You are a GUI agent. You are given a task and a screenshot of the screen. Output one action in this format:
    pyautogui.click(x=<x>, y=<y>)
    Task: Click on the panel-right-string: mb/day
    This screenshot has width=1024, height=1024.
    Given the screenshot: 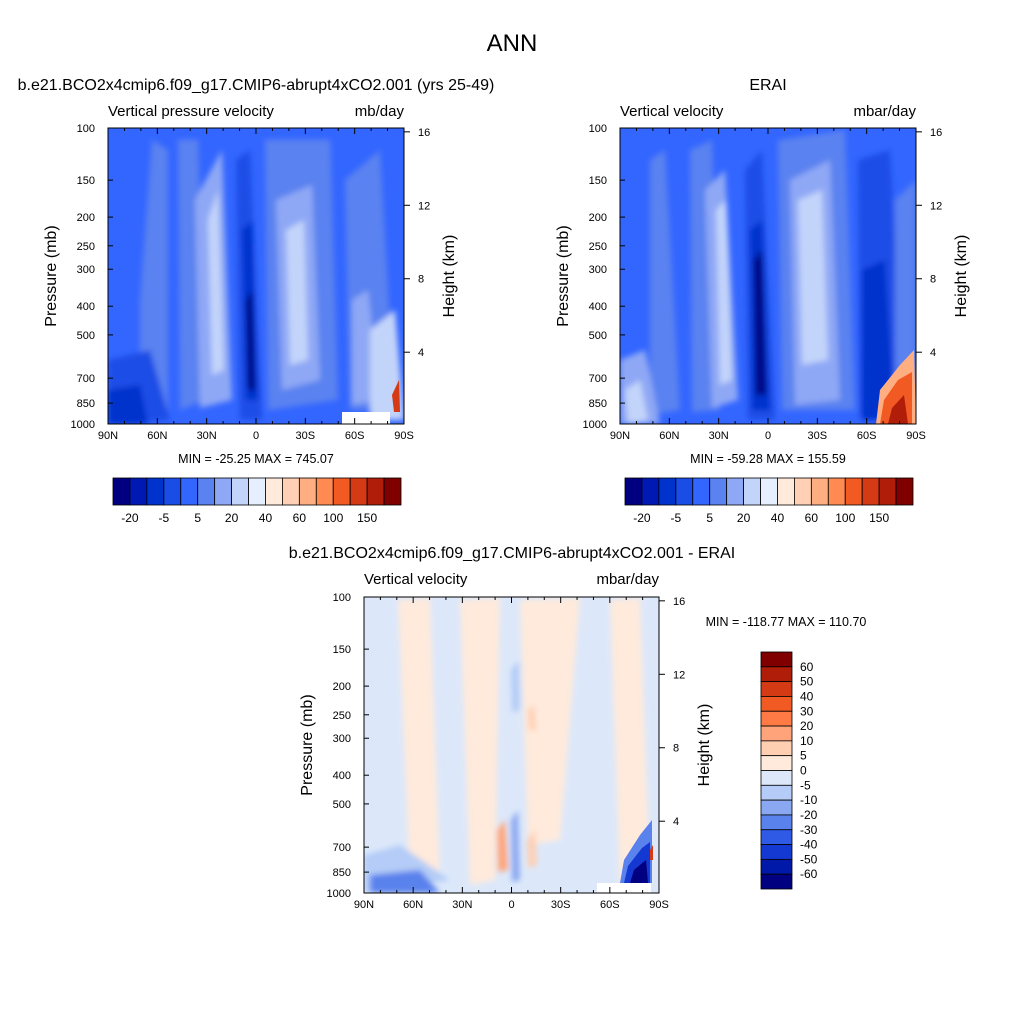 What is the action you would take?
    pyautogui.click(x=380, y=111)
    